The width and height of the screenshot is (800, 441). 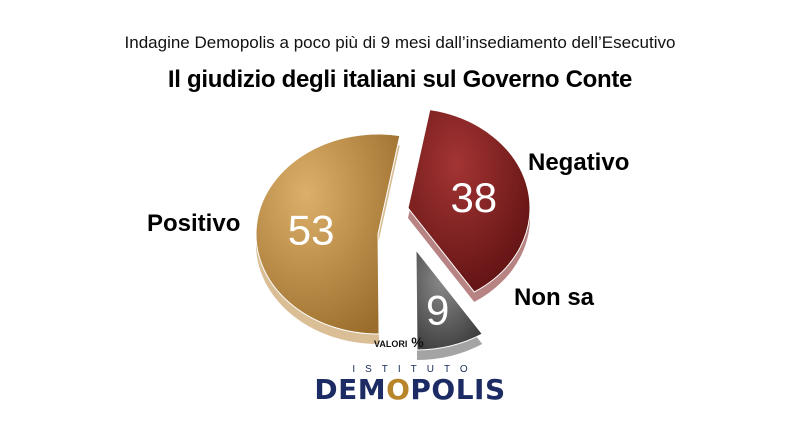 I want to click on data-label-negativo: 38, so click(x=473, y=197).